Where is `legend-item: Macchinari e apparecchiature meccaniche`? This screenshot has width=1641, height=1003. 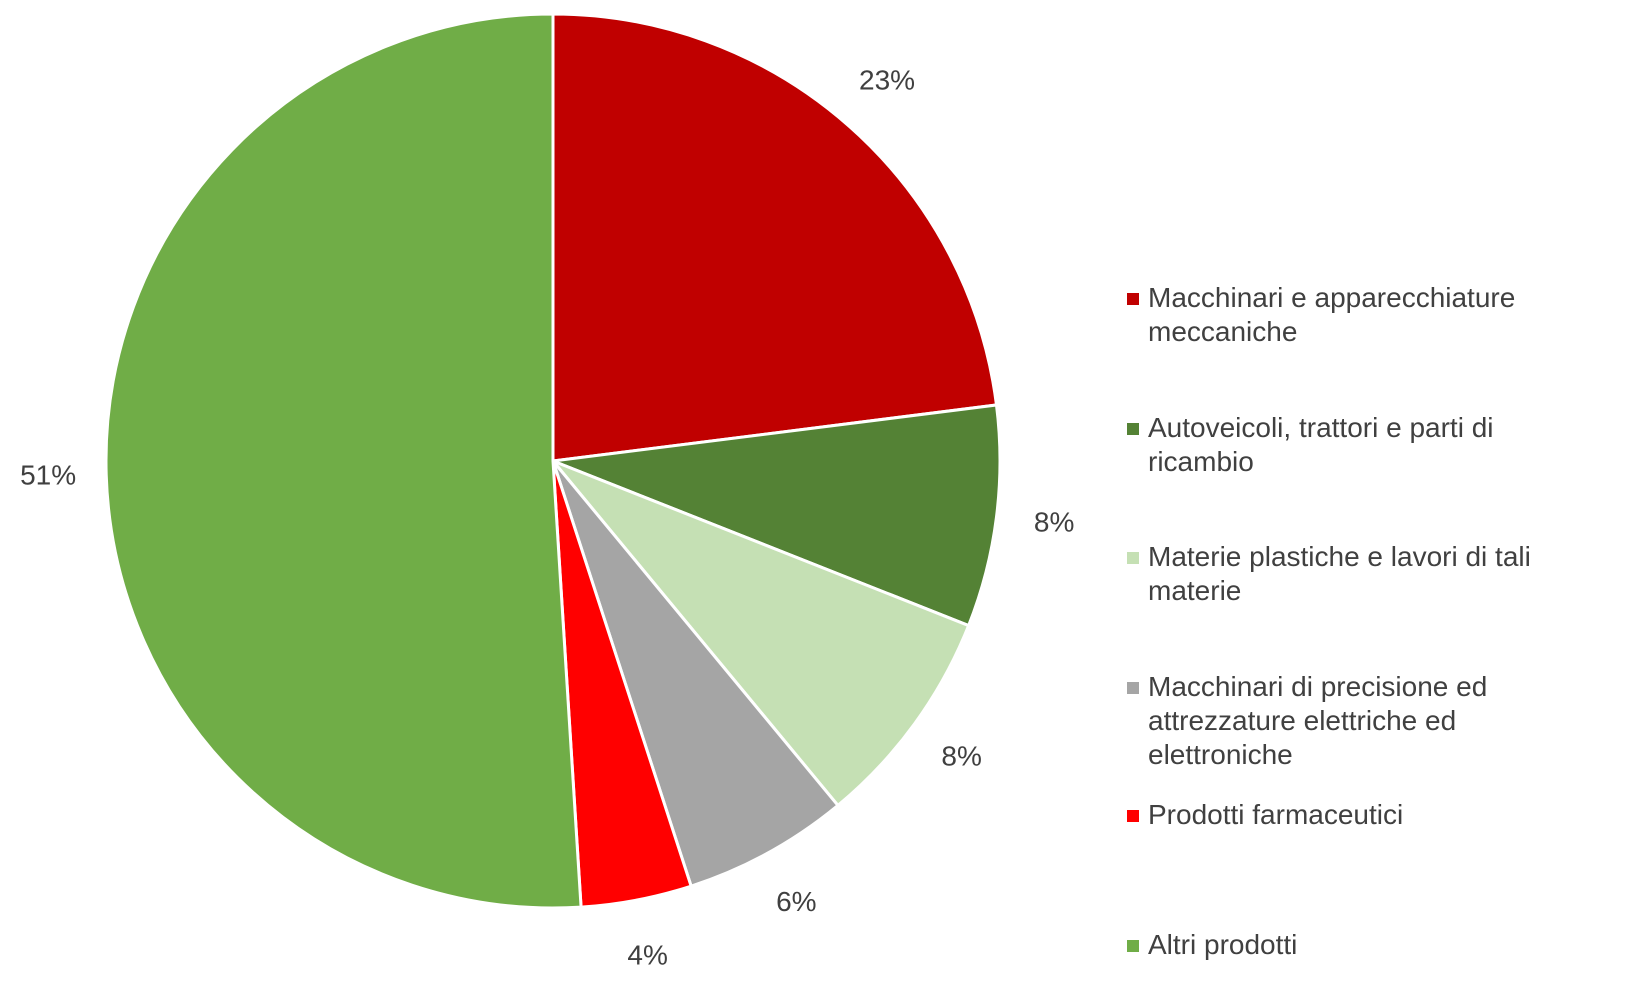
legend-item: Macchinari e apparecchiature meccaniche is located at coordinates (1362, 315).